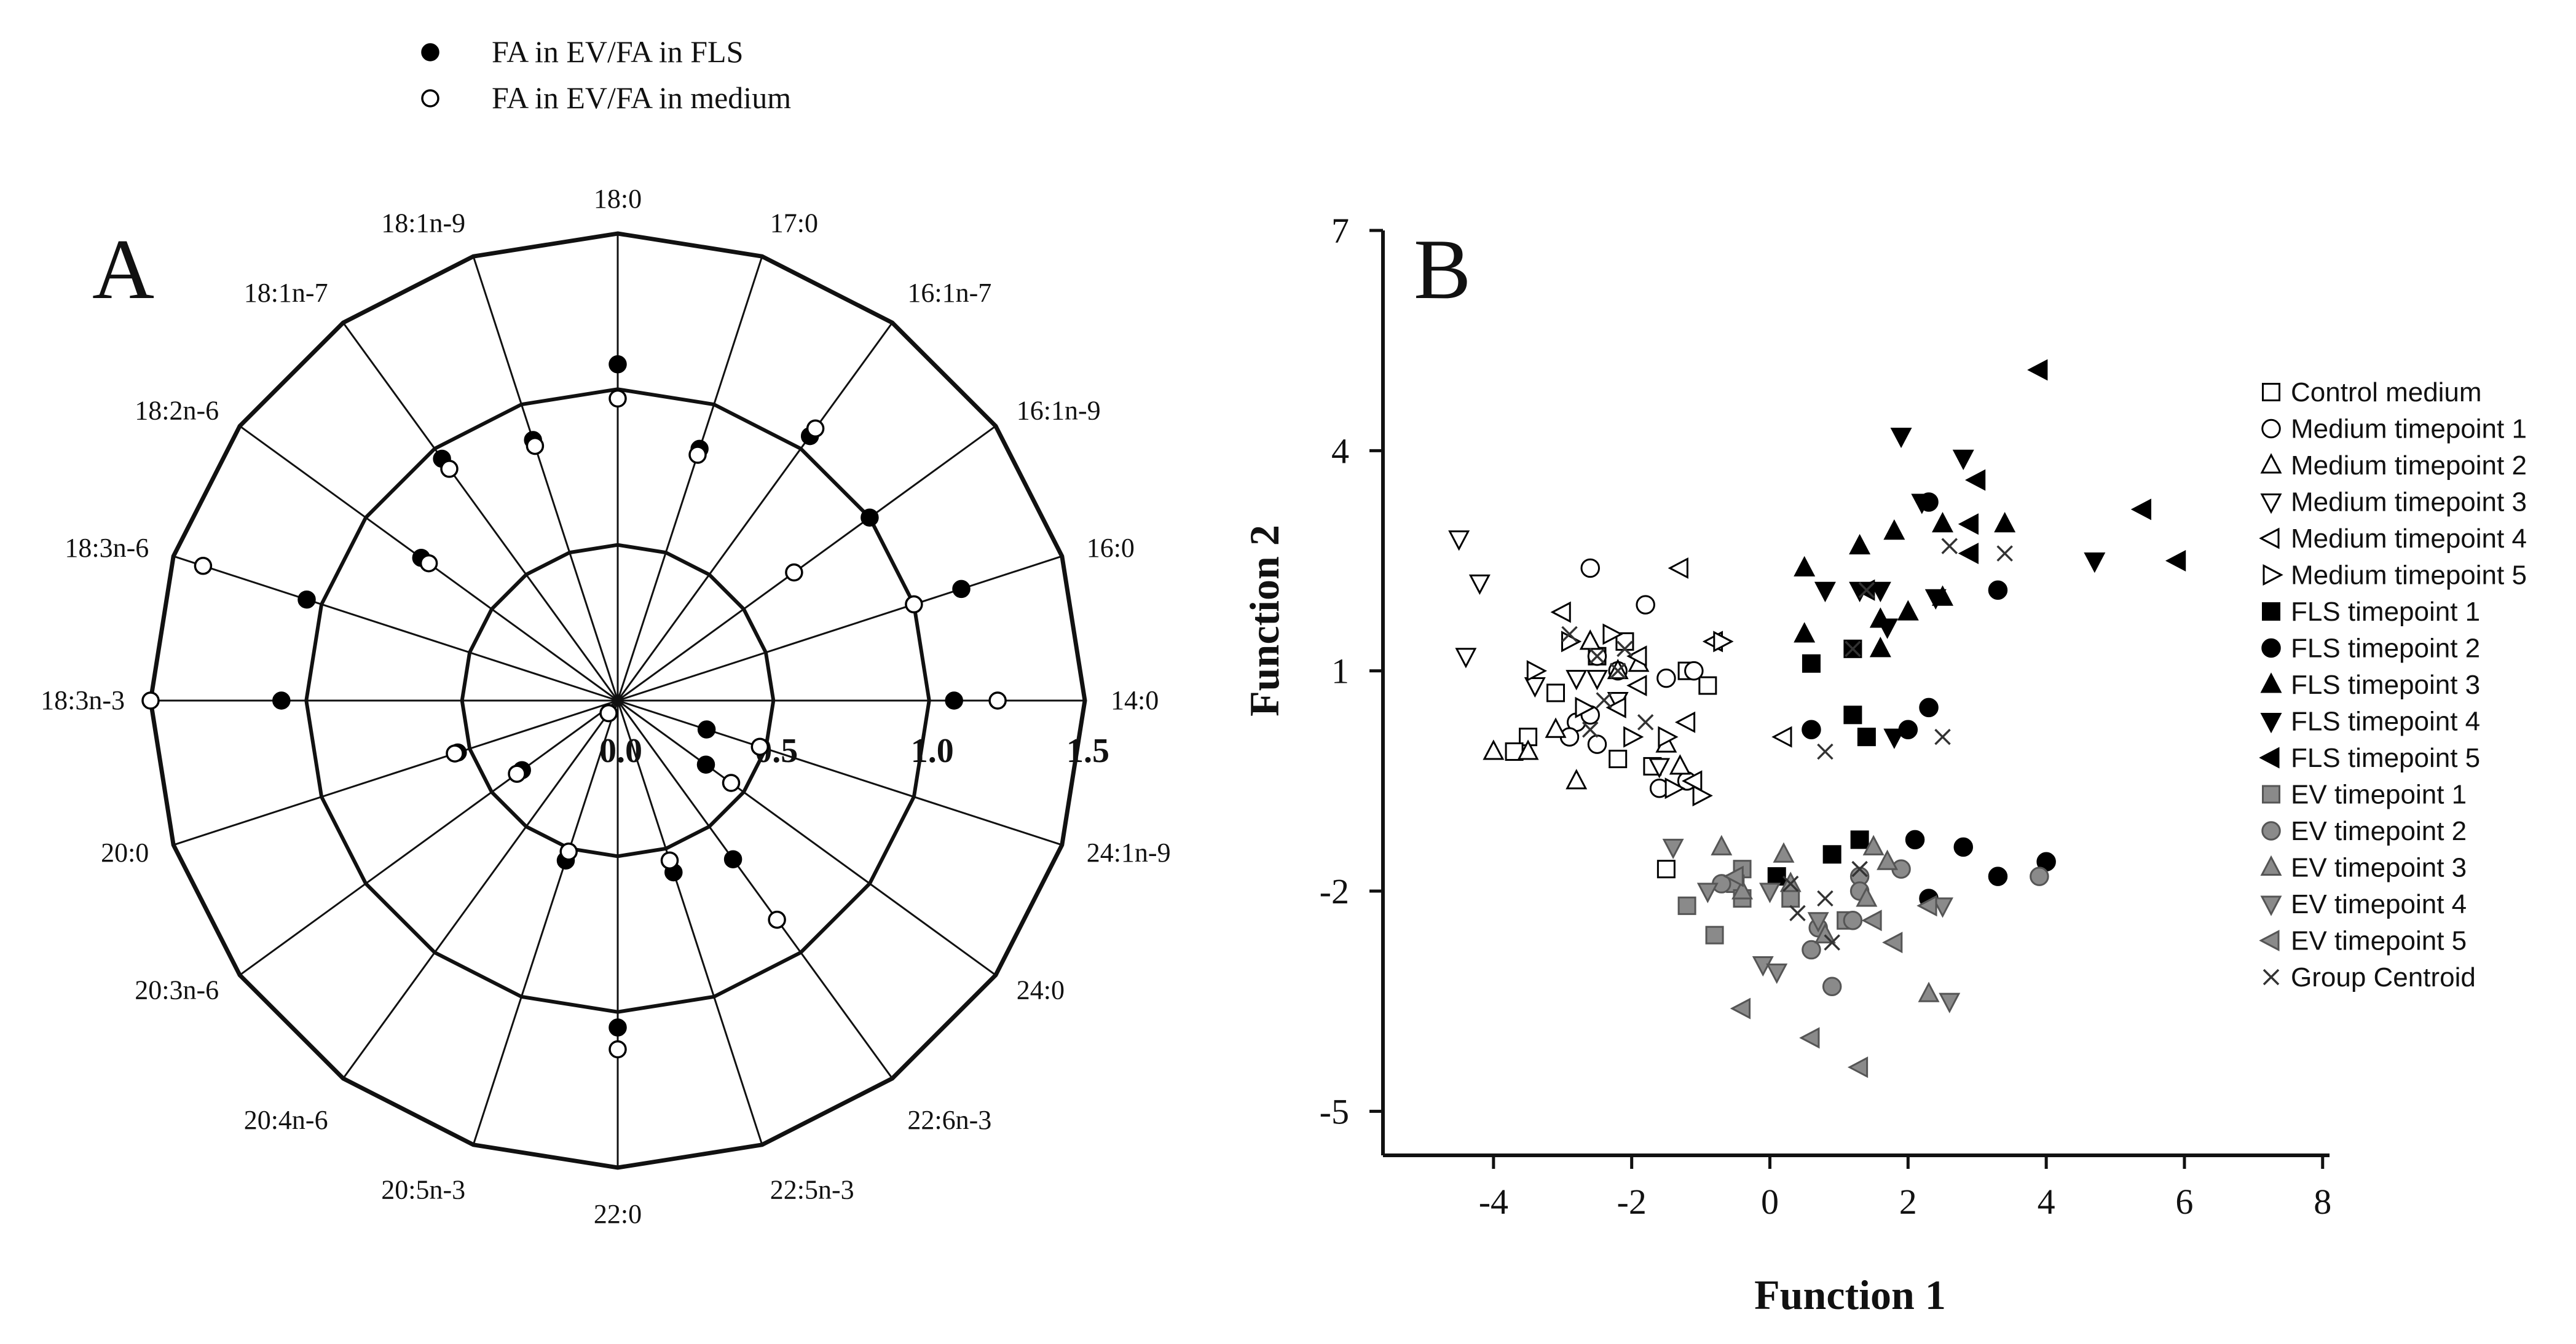 The height and width of the screenshot is (1344, 2576). I want to click on legend-label: FLS timepoint 5, so click(2386, 758).